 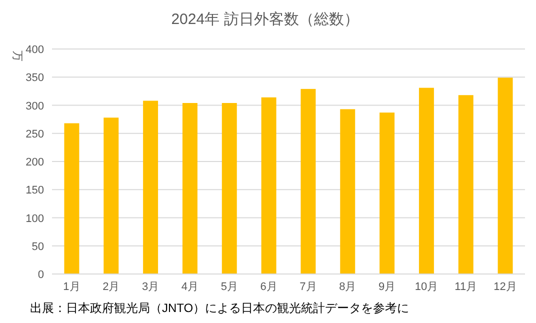 I want to click on y-tick-label: 250, so click(x=35, y=134).